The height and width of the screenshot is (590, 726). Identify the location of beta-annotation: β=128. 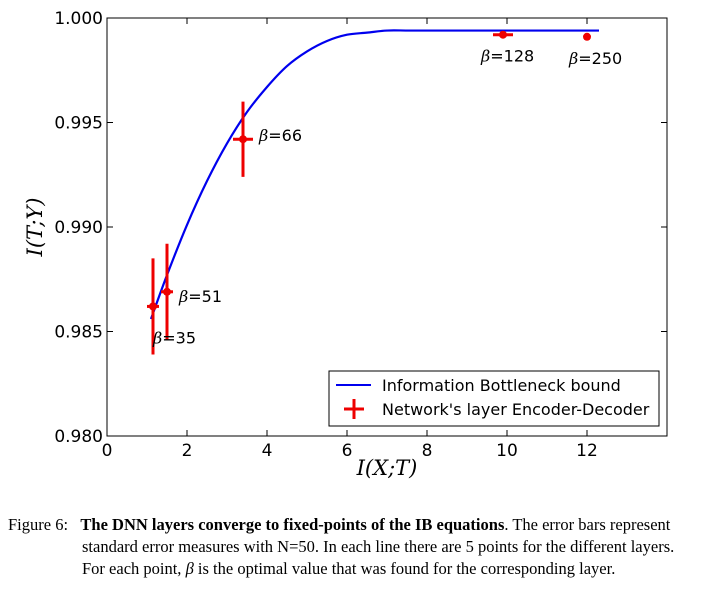
(507, 56).